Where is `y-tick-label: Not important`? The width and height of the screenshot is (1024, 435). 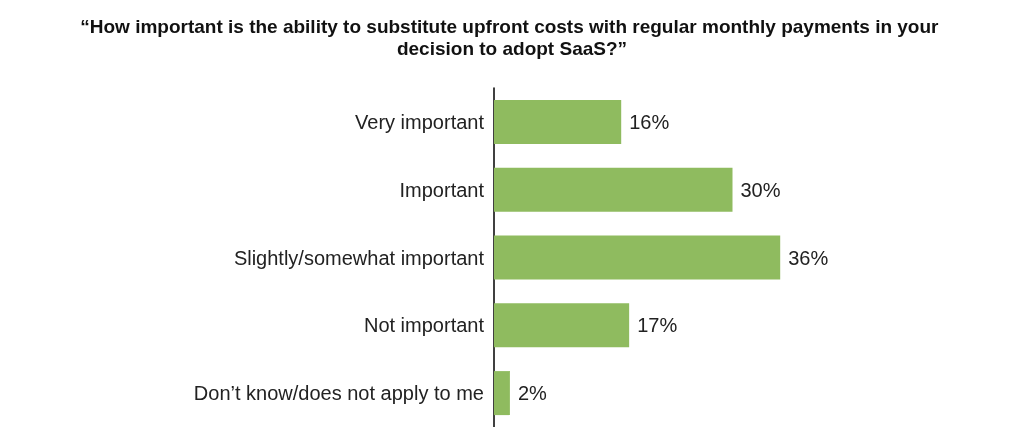
y-tick-label: Not important is located at coordinates (424, 325).